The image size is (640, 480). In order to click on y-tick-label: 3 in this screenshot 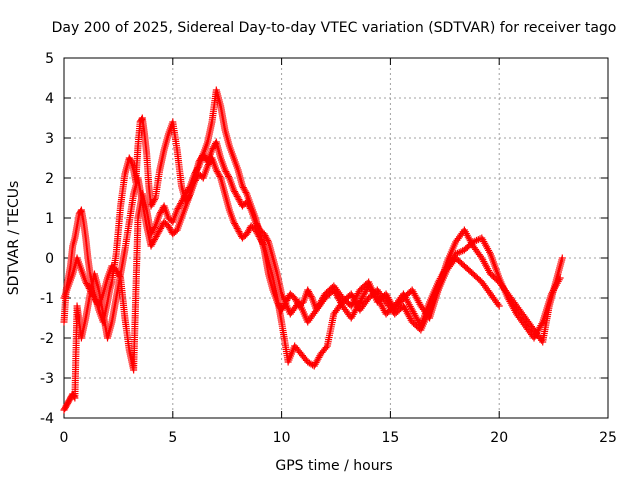, I will do `click(49, 139)`.